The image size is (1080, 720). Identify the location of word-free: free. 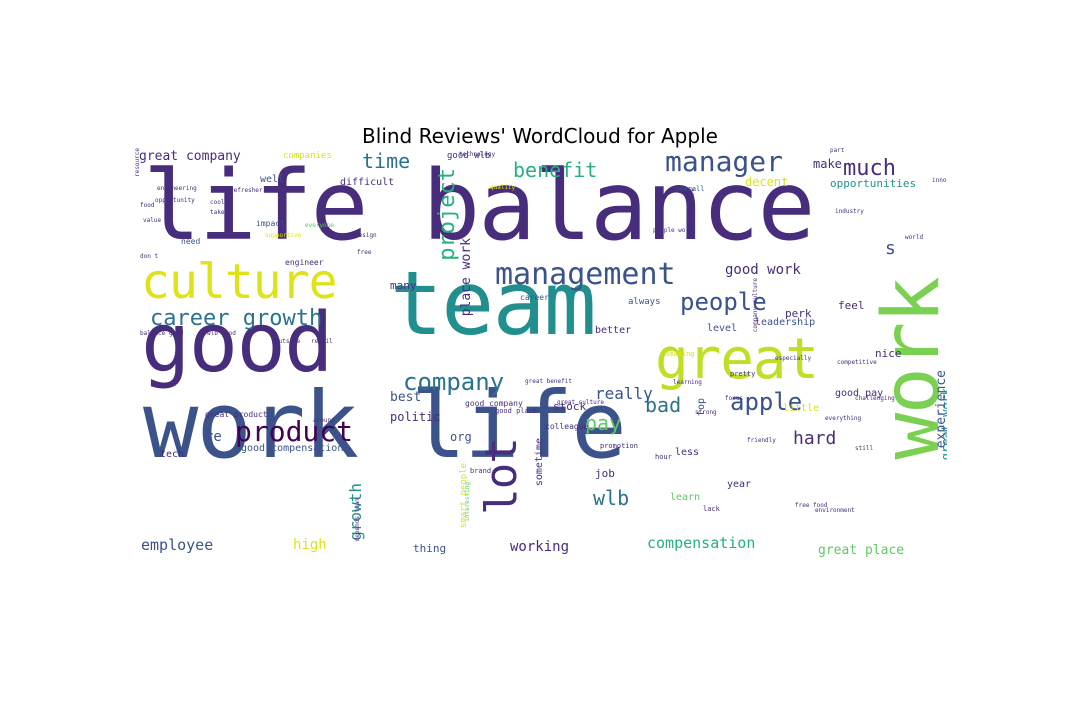
(364, 252).